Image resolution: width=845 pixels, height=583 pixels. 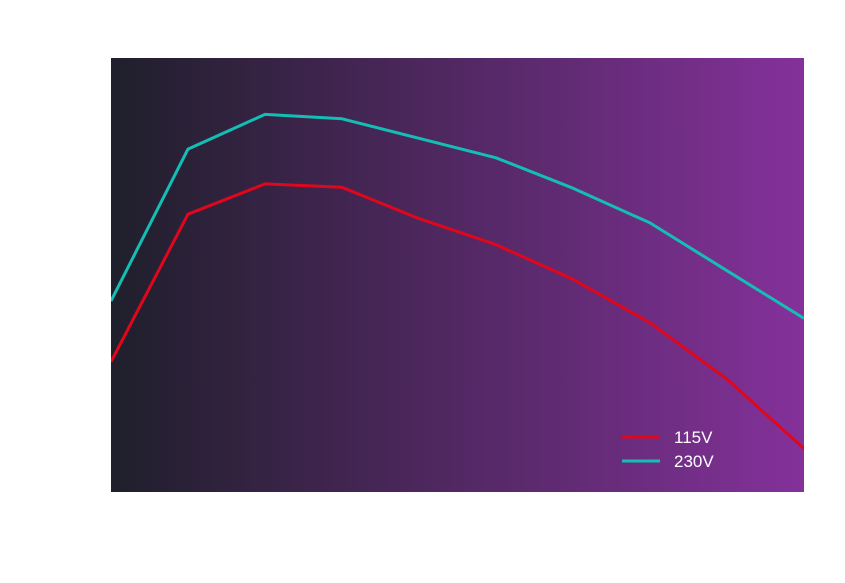 I want to click on legend-label-230v: 230V, so click(x=694, y=461).